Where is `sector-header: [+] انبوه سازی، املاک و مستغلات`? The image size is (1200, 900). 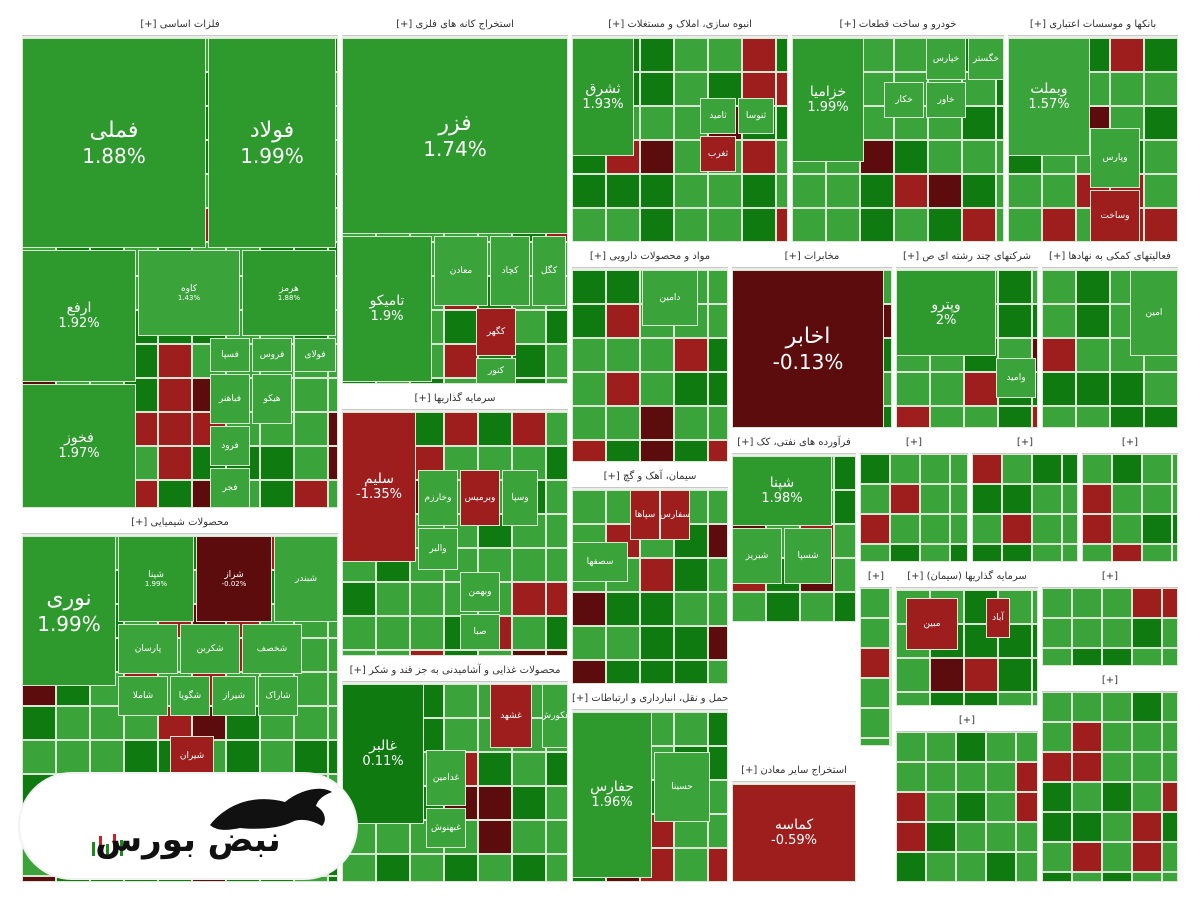
sector-header: [+] انبوه سازی، املاک و مستغلات is located at coordinates (680, 25).